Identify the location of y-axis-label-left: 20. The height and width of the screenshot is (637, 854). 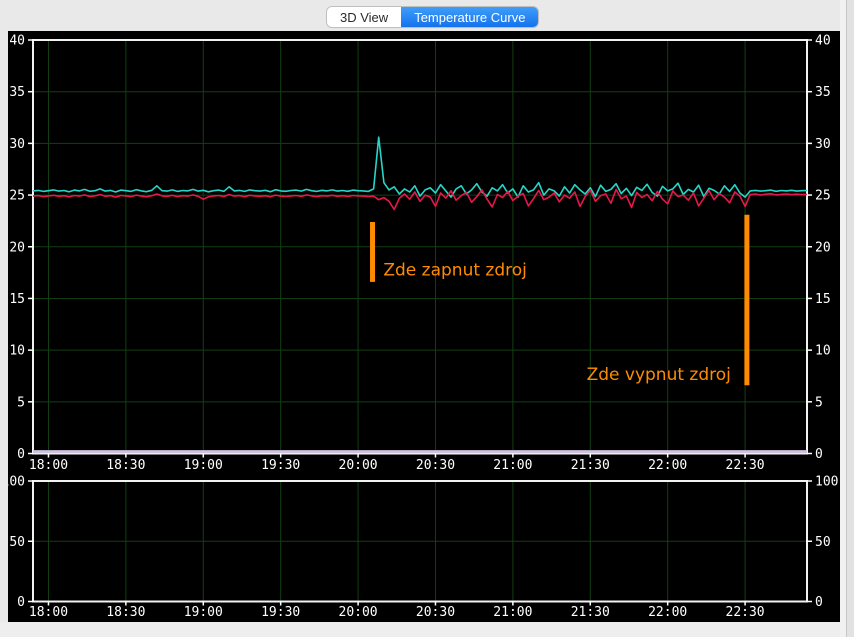
(17, 247).